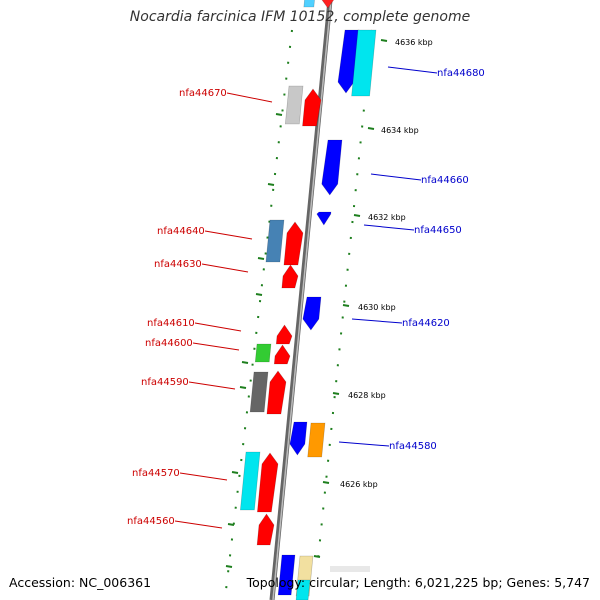 This screenshot has width=600, height=600. Describe the element at coordinates (414, 42) in the screenshot. I see `kbp-label-0: 4636 kbp` at that location.